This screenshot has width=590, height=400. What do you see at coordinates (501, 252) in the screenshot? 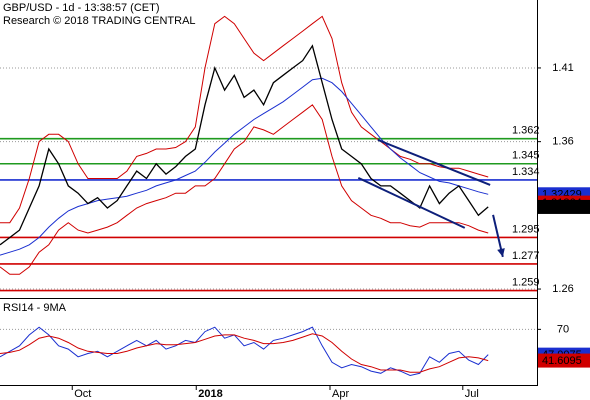
I see `arrow-head` at bounding box center [501, 252].